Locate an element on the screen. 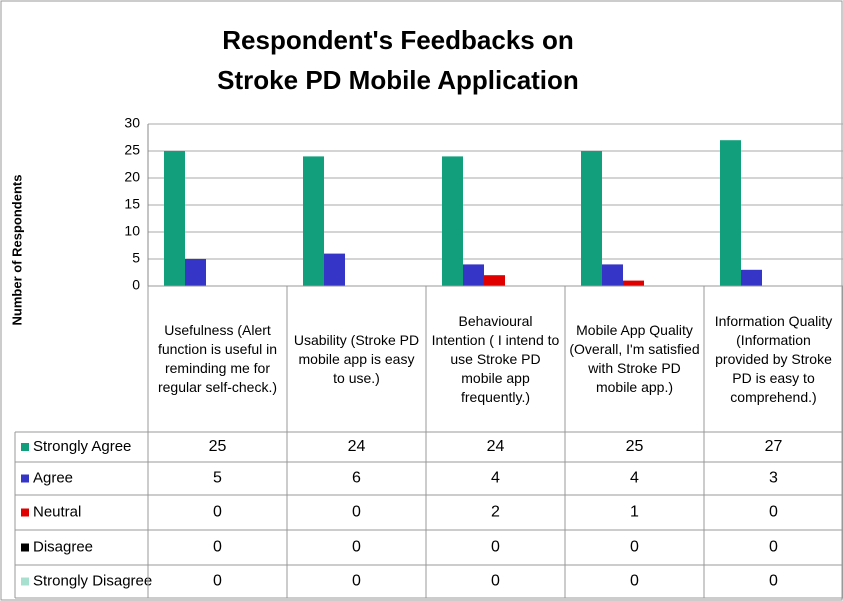  y-axis-label: Number of Respondents is located at coordinates (16, 250).